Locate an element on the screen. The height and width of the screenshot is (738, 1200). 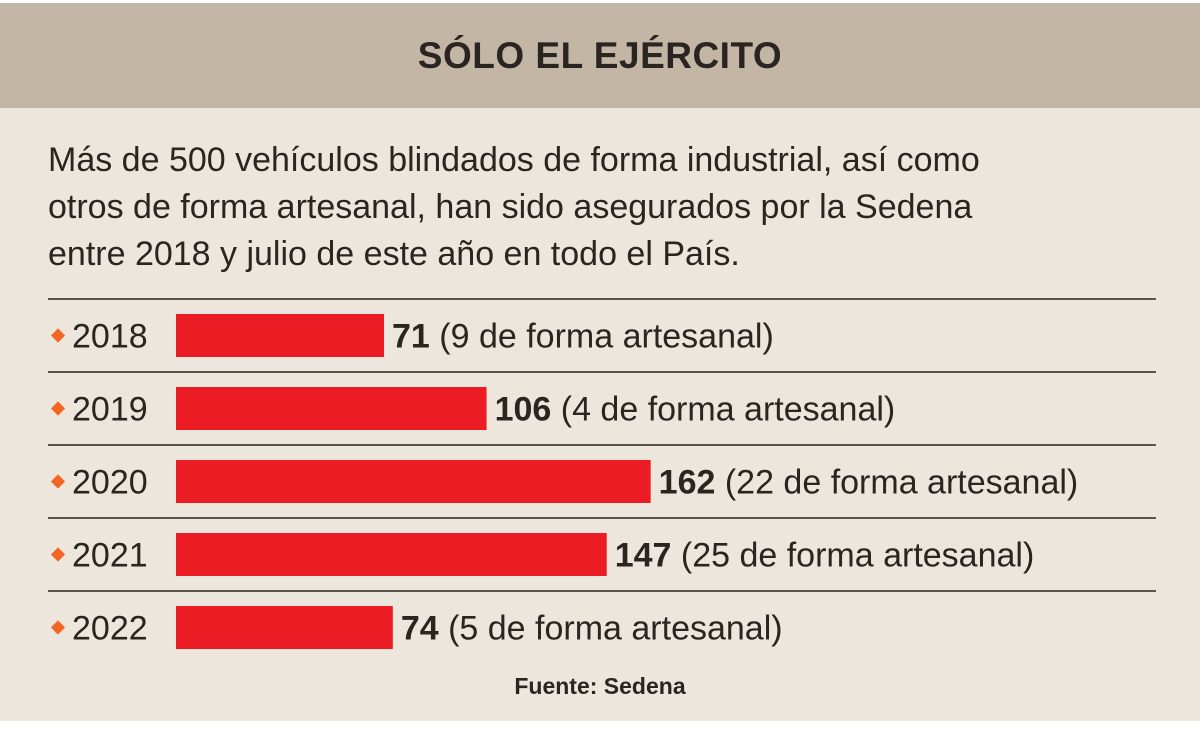
chart-title: SÓLO EL EJÉRCITO is located at coordinates (600, 55).